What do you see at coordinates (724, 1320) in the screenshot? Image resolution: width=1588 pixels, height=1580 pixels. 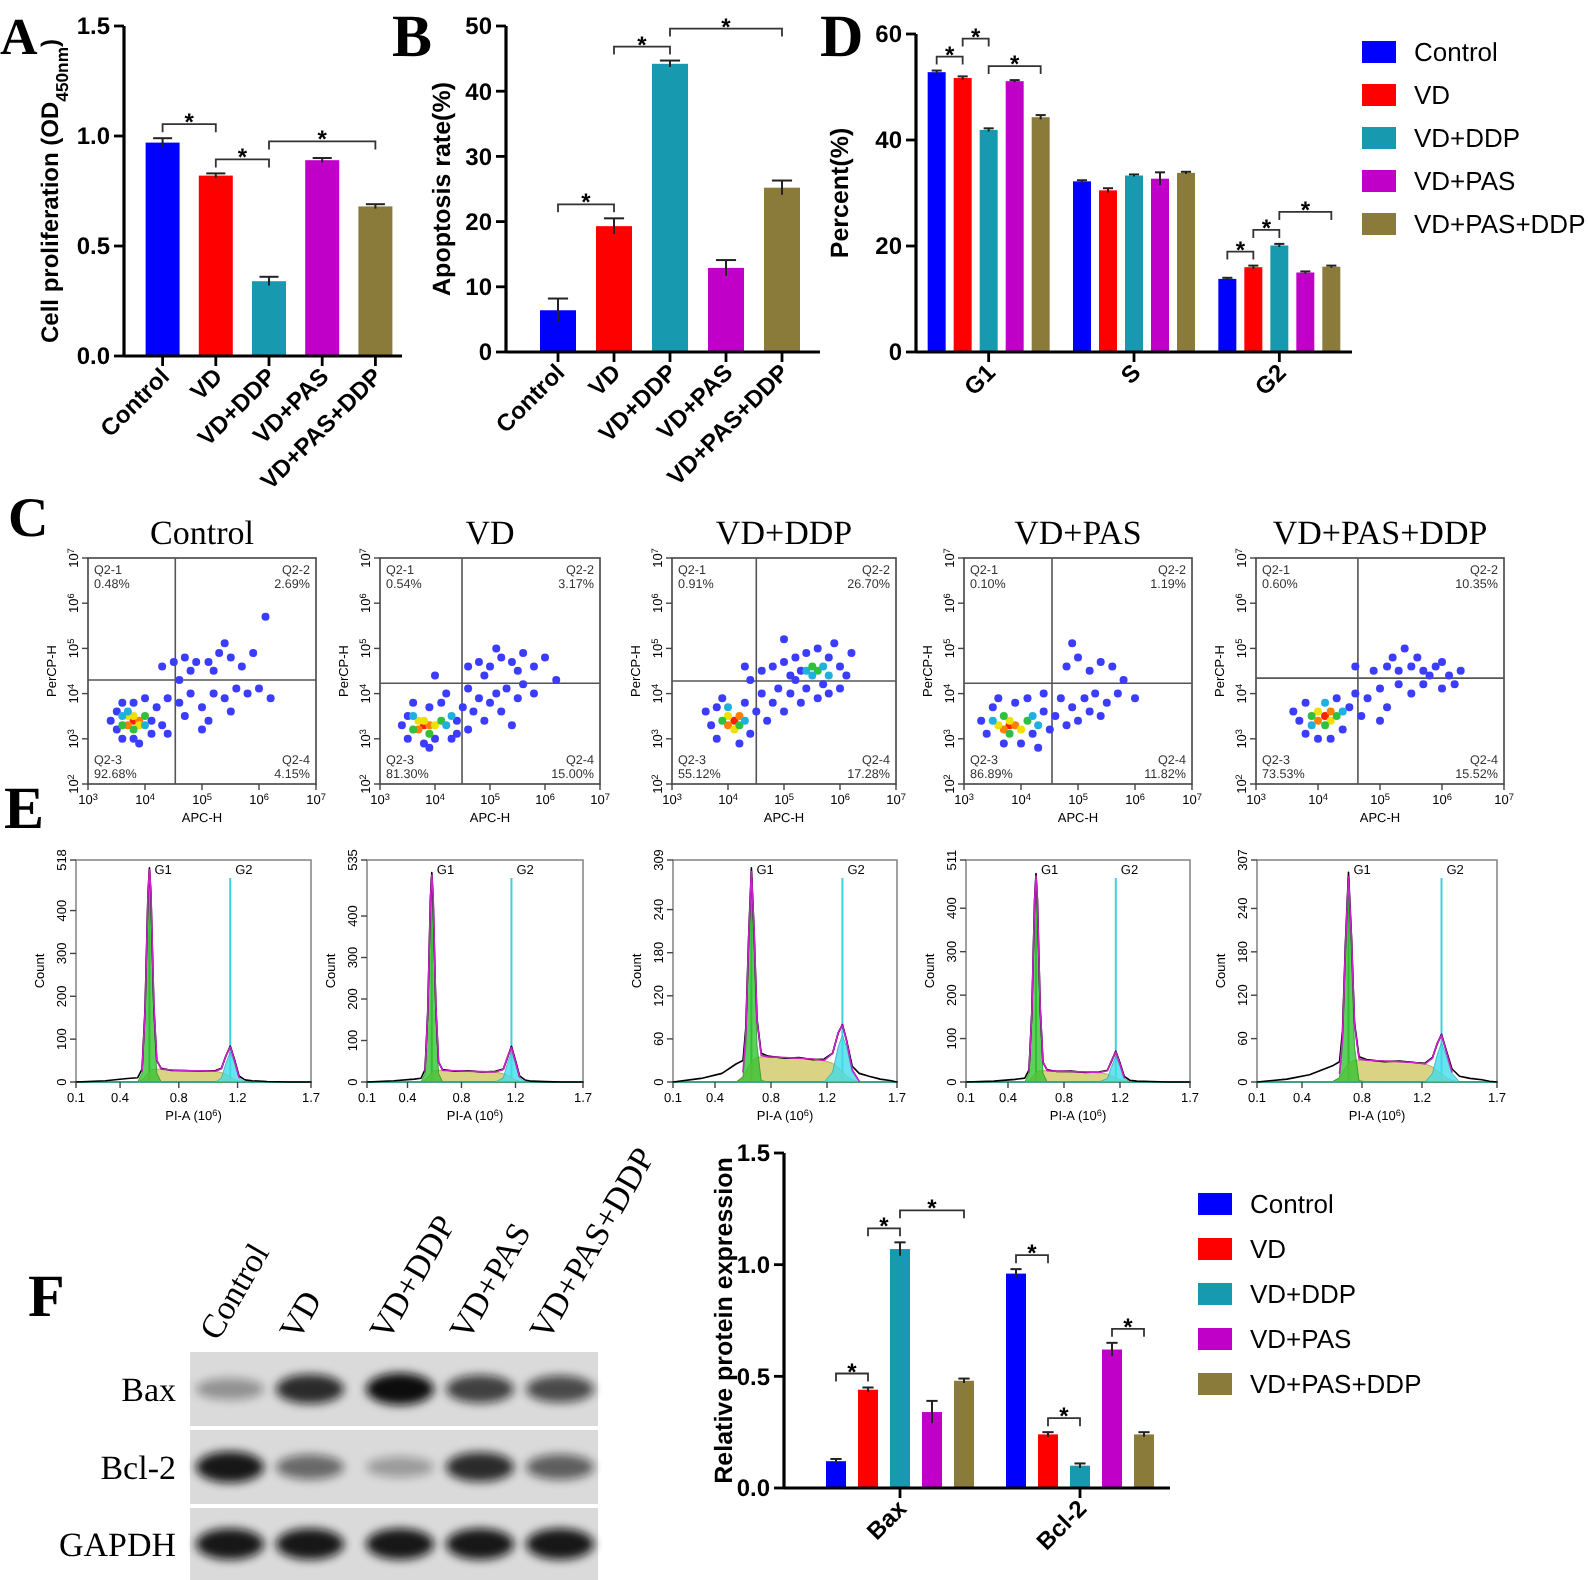 I see `y-axis-title: Relative protein expression` at bounding box center [724, 1320].